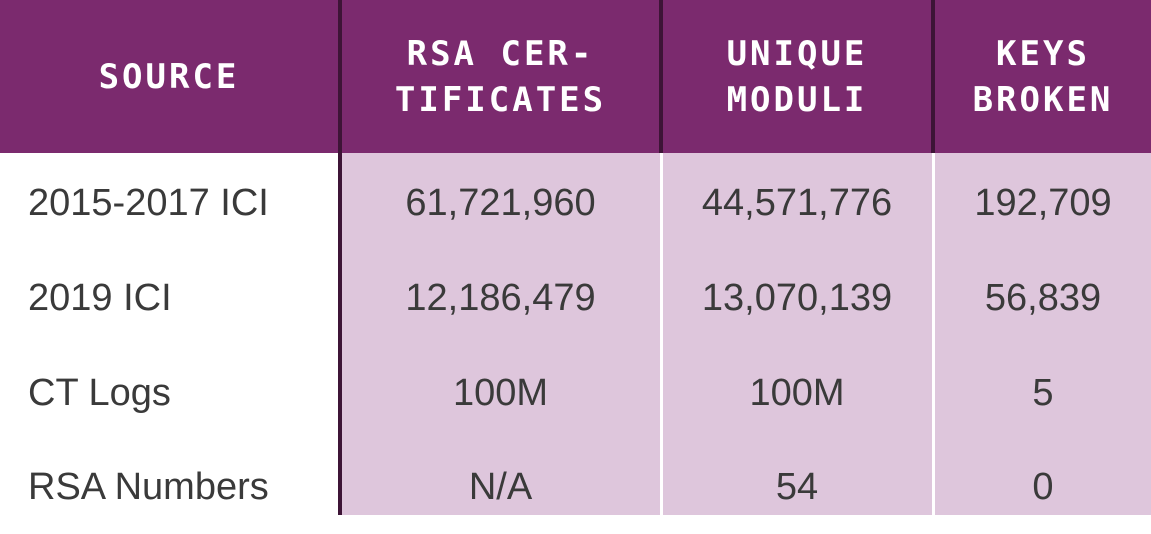 Image resolution: width=1151 pixels, height=534 pixels. What do you see at coordinates (1043, 202) in the screenshot?
I see `keys-broken-cell: 192,709` at bounding box center [1043, 202].